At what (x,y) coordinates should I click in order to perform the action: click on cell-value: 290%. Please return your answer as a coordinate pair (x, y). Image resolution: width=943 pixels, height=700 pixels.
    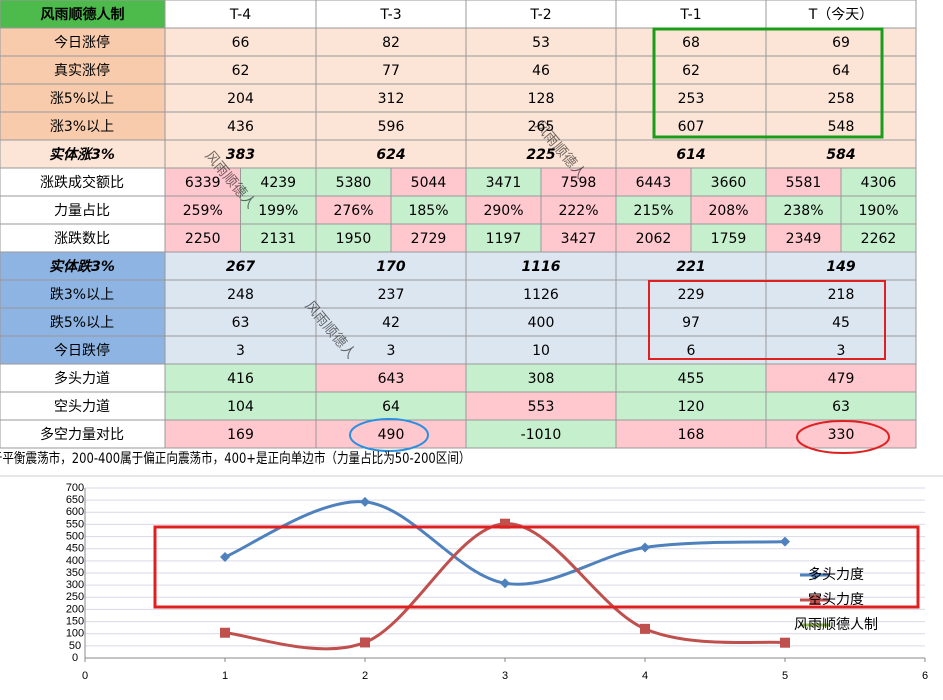
    Looking at the image, I should click on (503, 211).